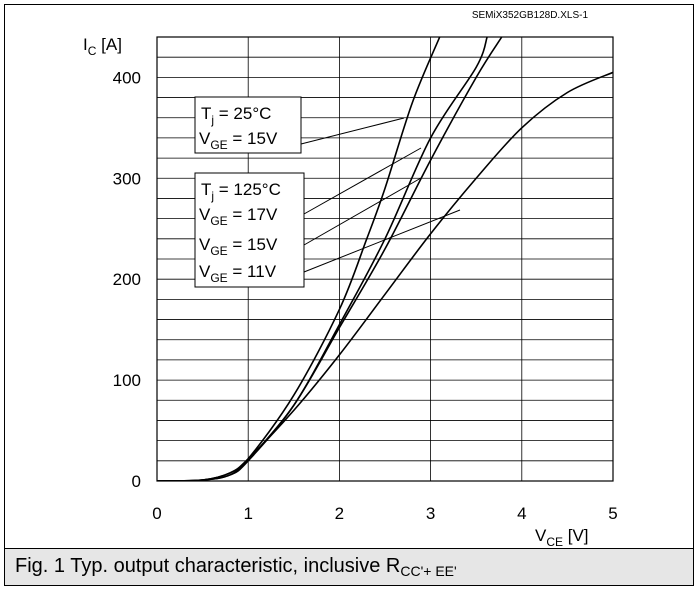  What do you see at coordinates (127, 380) in the screenshot?
I see `y-tick-label: 100` at bounding box center [127, 380].